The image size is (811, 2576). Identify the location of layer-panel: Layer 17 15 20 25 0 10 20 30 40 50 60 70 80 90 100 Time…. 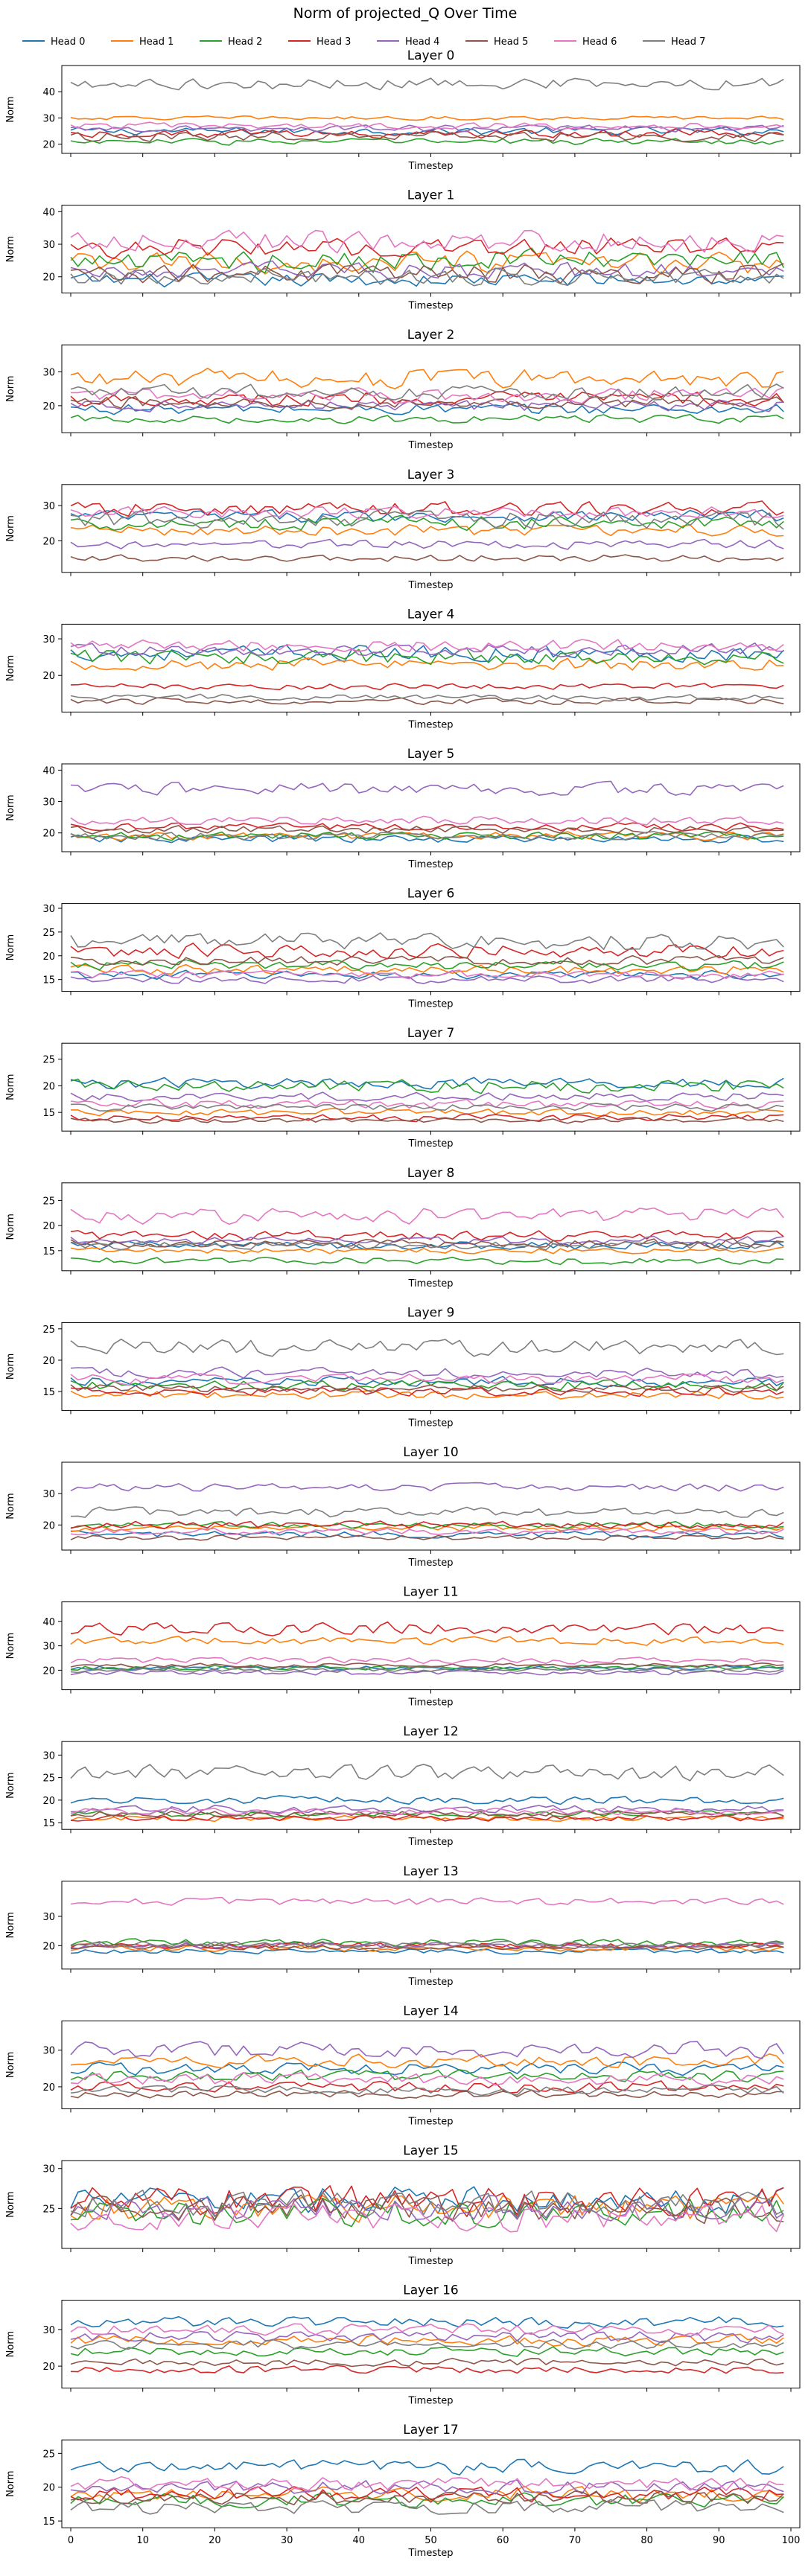
(403, 2491).